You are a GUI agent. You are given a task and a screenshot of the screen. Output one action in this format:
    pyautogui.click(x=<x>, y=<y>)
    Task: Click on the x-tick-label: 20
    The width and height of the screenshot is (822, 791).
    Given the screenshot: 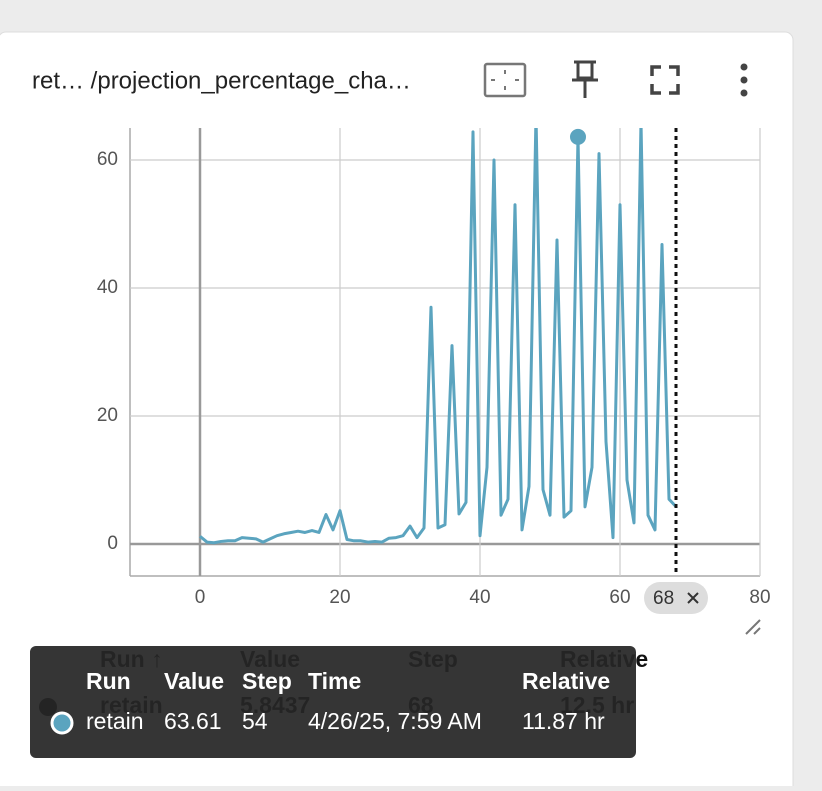 What is the action you would take?
    pyautogui.click(x=339, y=597)
    